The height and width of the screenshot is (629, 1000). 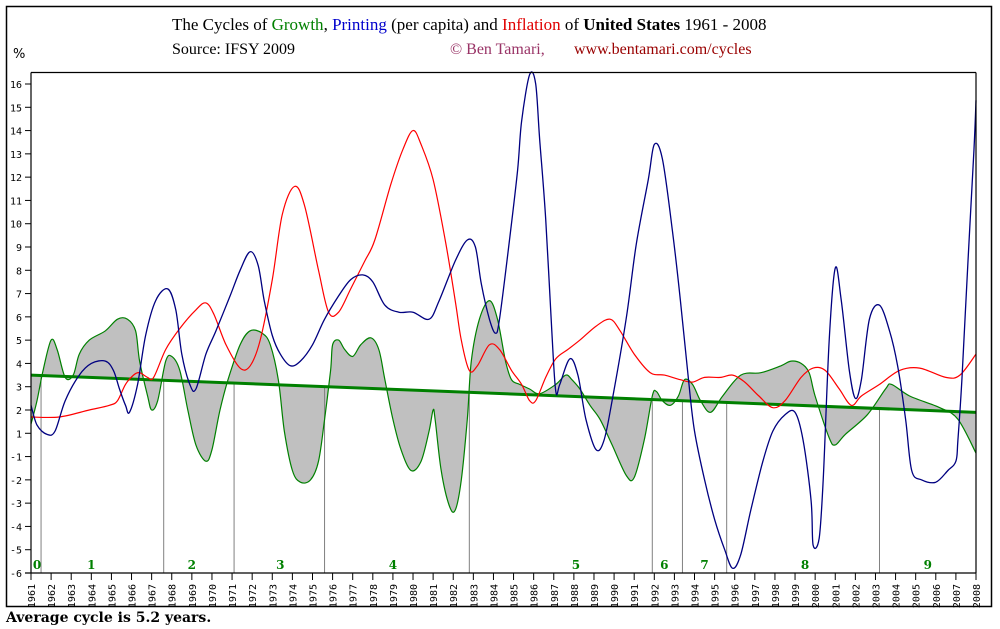 I want to click on x-tick-label: 1986, so click(x=535, y=596).